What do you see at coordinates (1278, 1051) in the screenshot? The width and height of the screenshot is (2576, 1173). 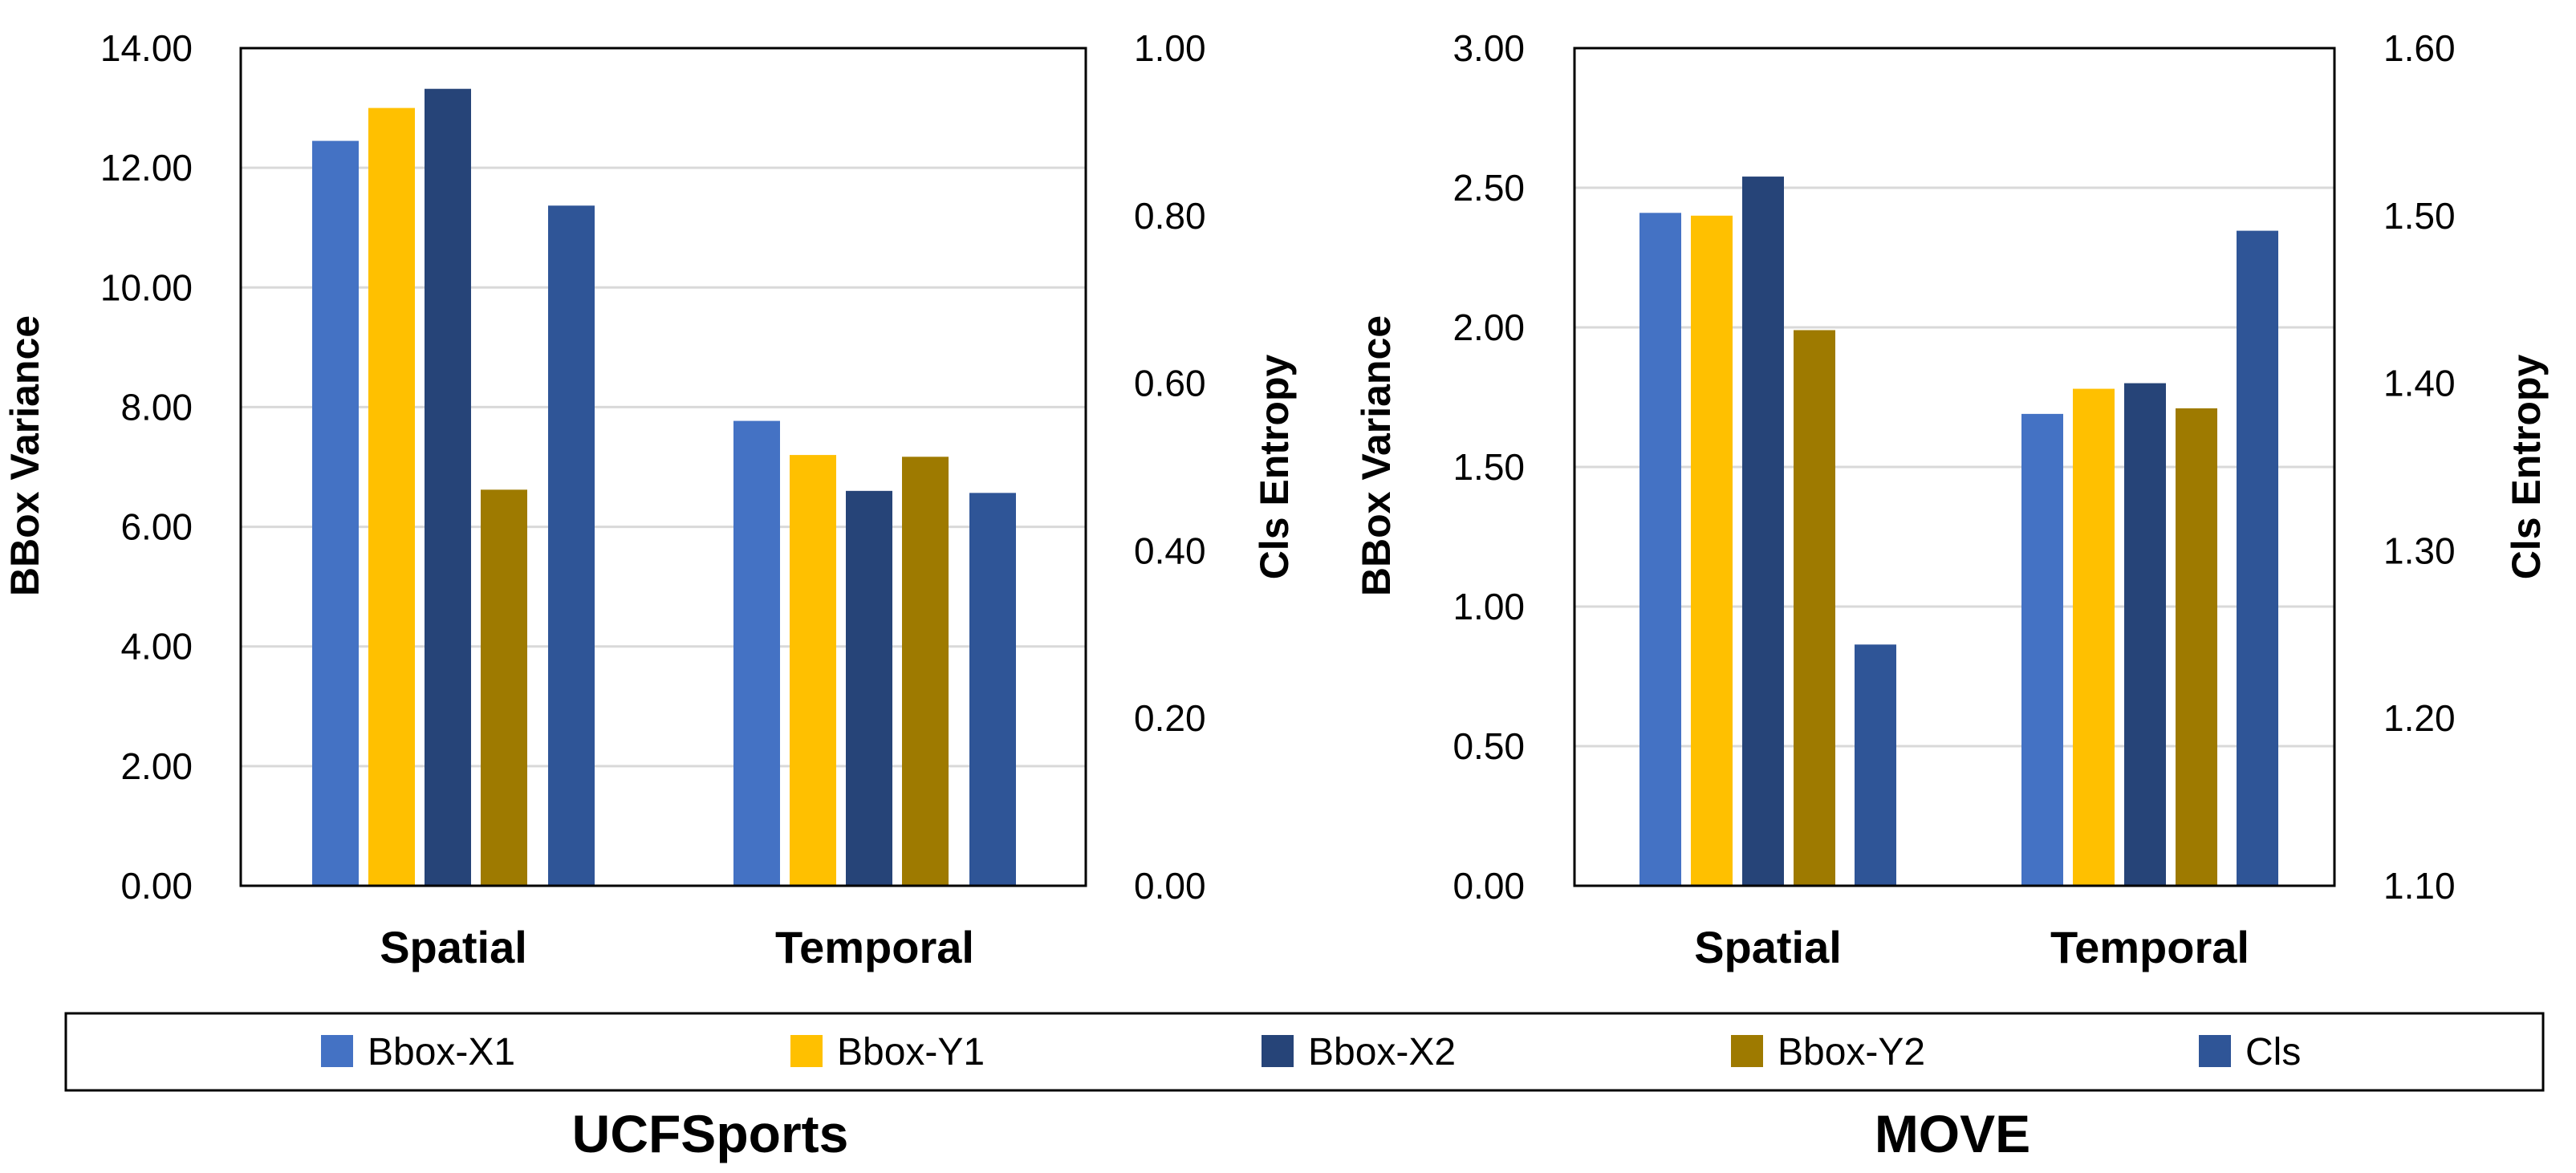 I see `legend-swatch-bbox-x2` at bounding box center [1278, 1051].